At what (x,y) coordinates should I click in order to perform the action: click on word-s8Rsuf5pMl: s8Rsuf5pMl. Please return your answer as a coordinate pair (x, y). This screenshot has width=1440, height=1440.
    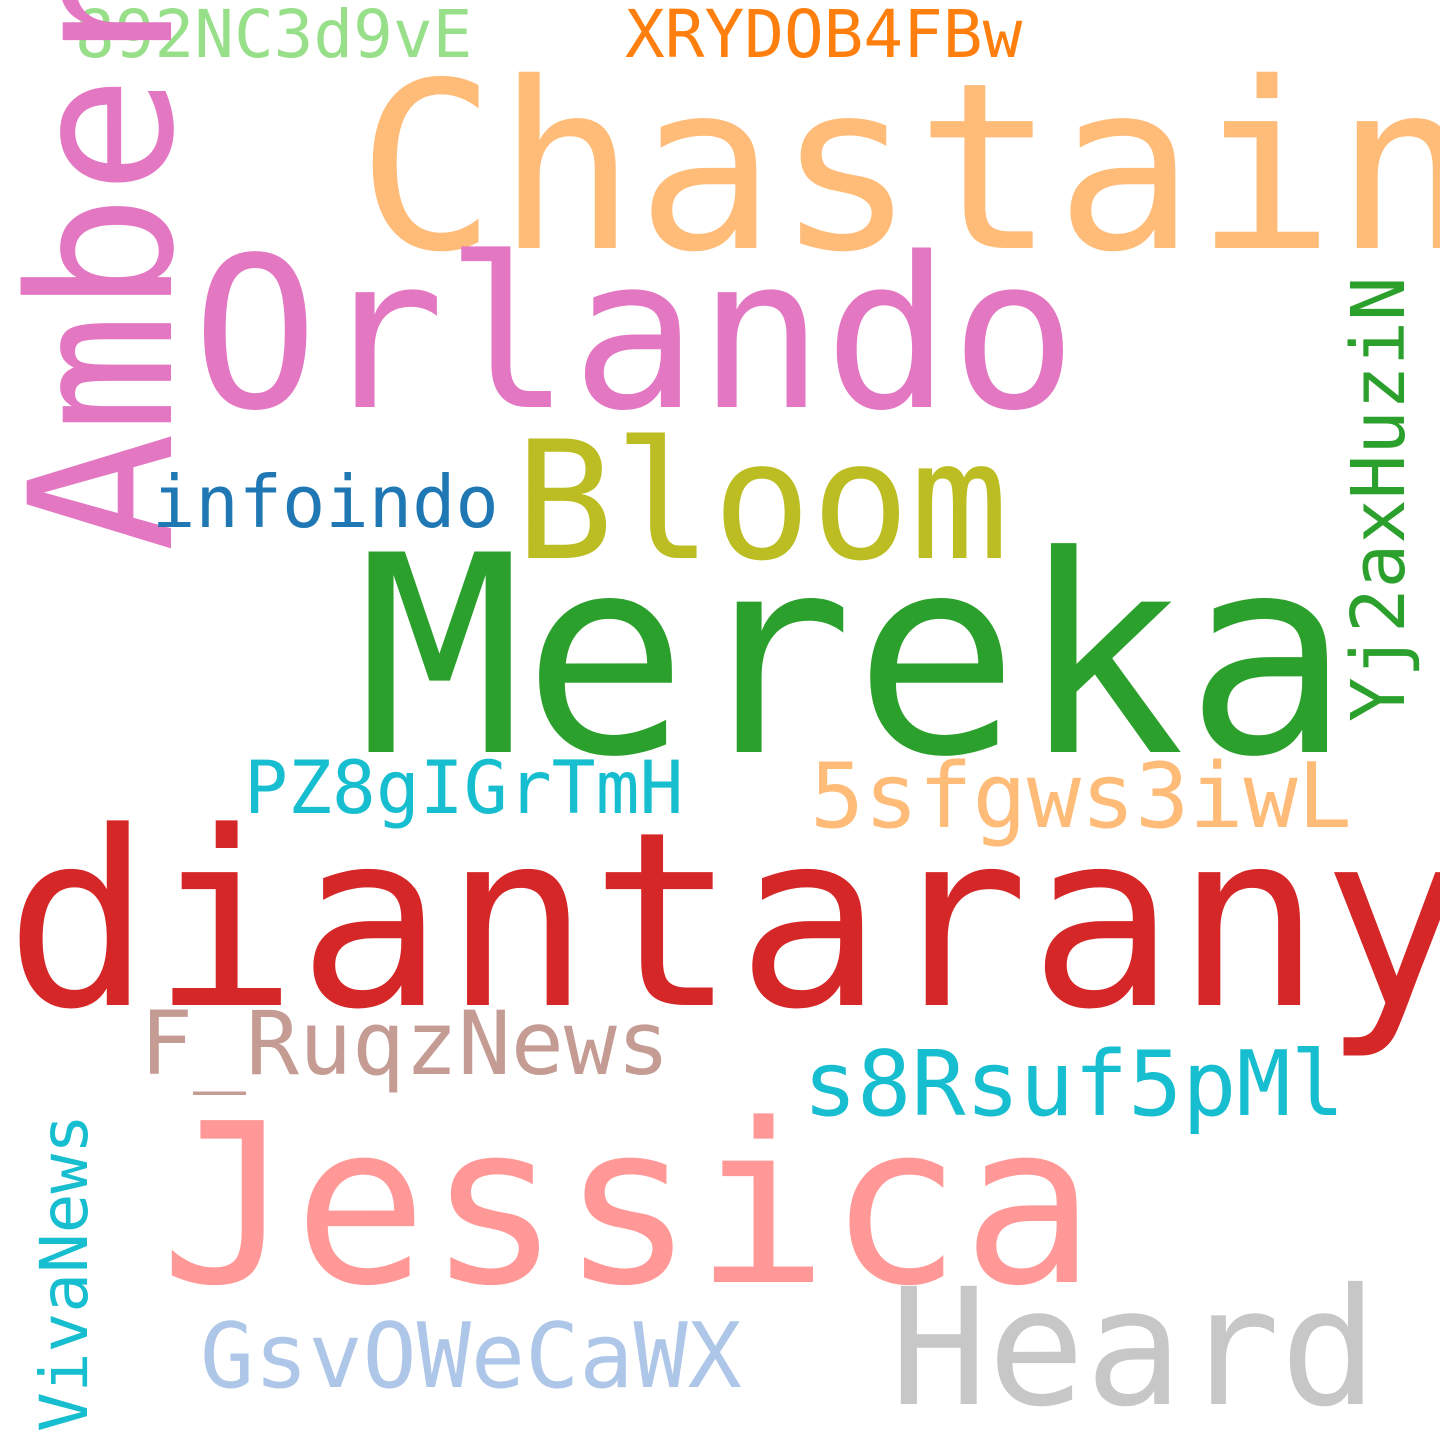
    Looking at the image, I should click on (1074, 1084).